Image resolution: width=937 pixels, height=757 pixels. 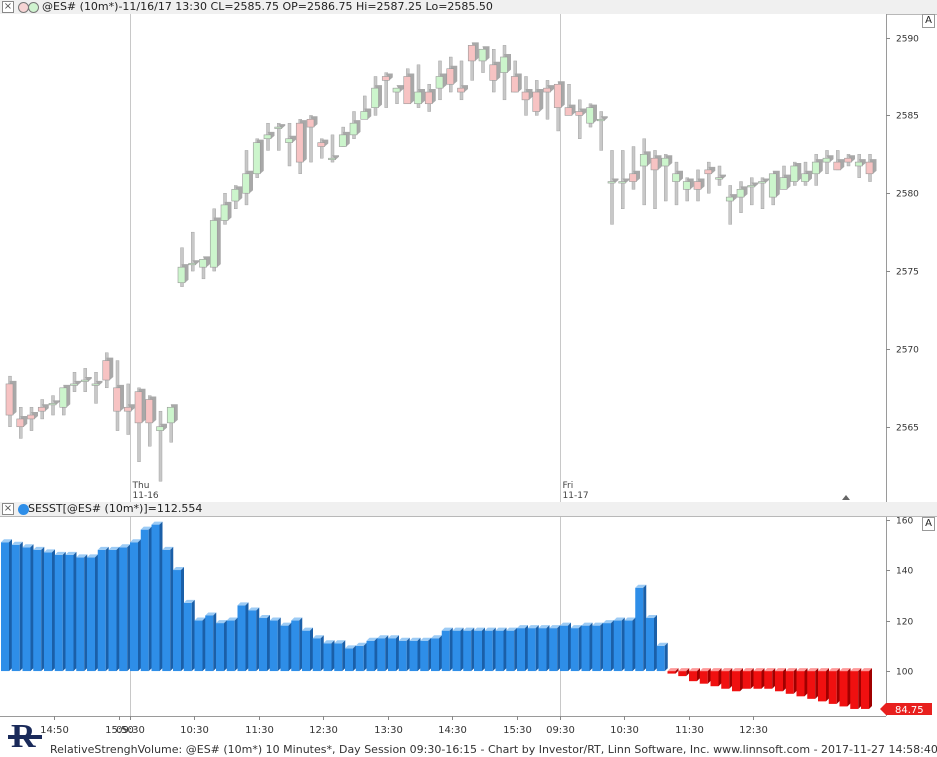 I want to click on close-indicator-panel-button: ×, so click(x=8, y=509).